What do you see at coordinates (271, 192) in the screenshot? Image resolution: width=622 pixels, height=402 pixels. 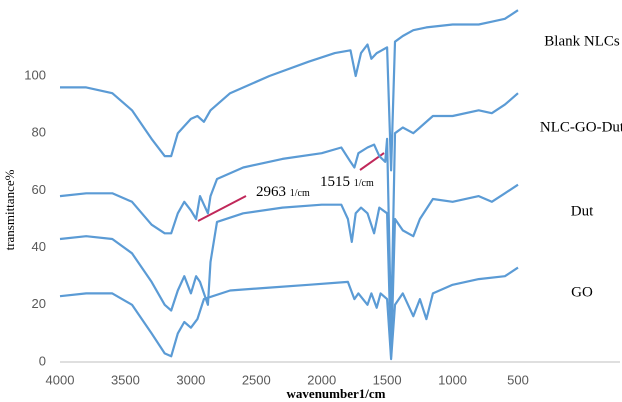 I see `annotation-value: 2963` at bounding box center [271, 192].